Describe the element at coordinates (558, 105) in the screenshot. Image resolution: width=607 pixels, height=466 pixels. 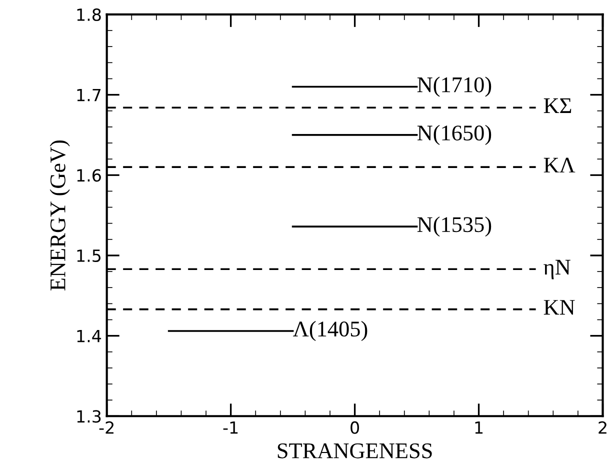
I see `ref-line-label: KΣ` at that location.